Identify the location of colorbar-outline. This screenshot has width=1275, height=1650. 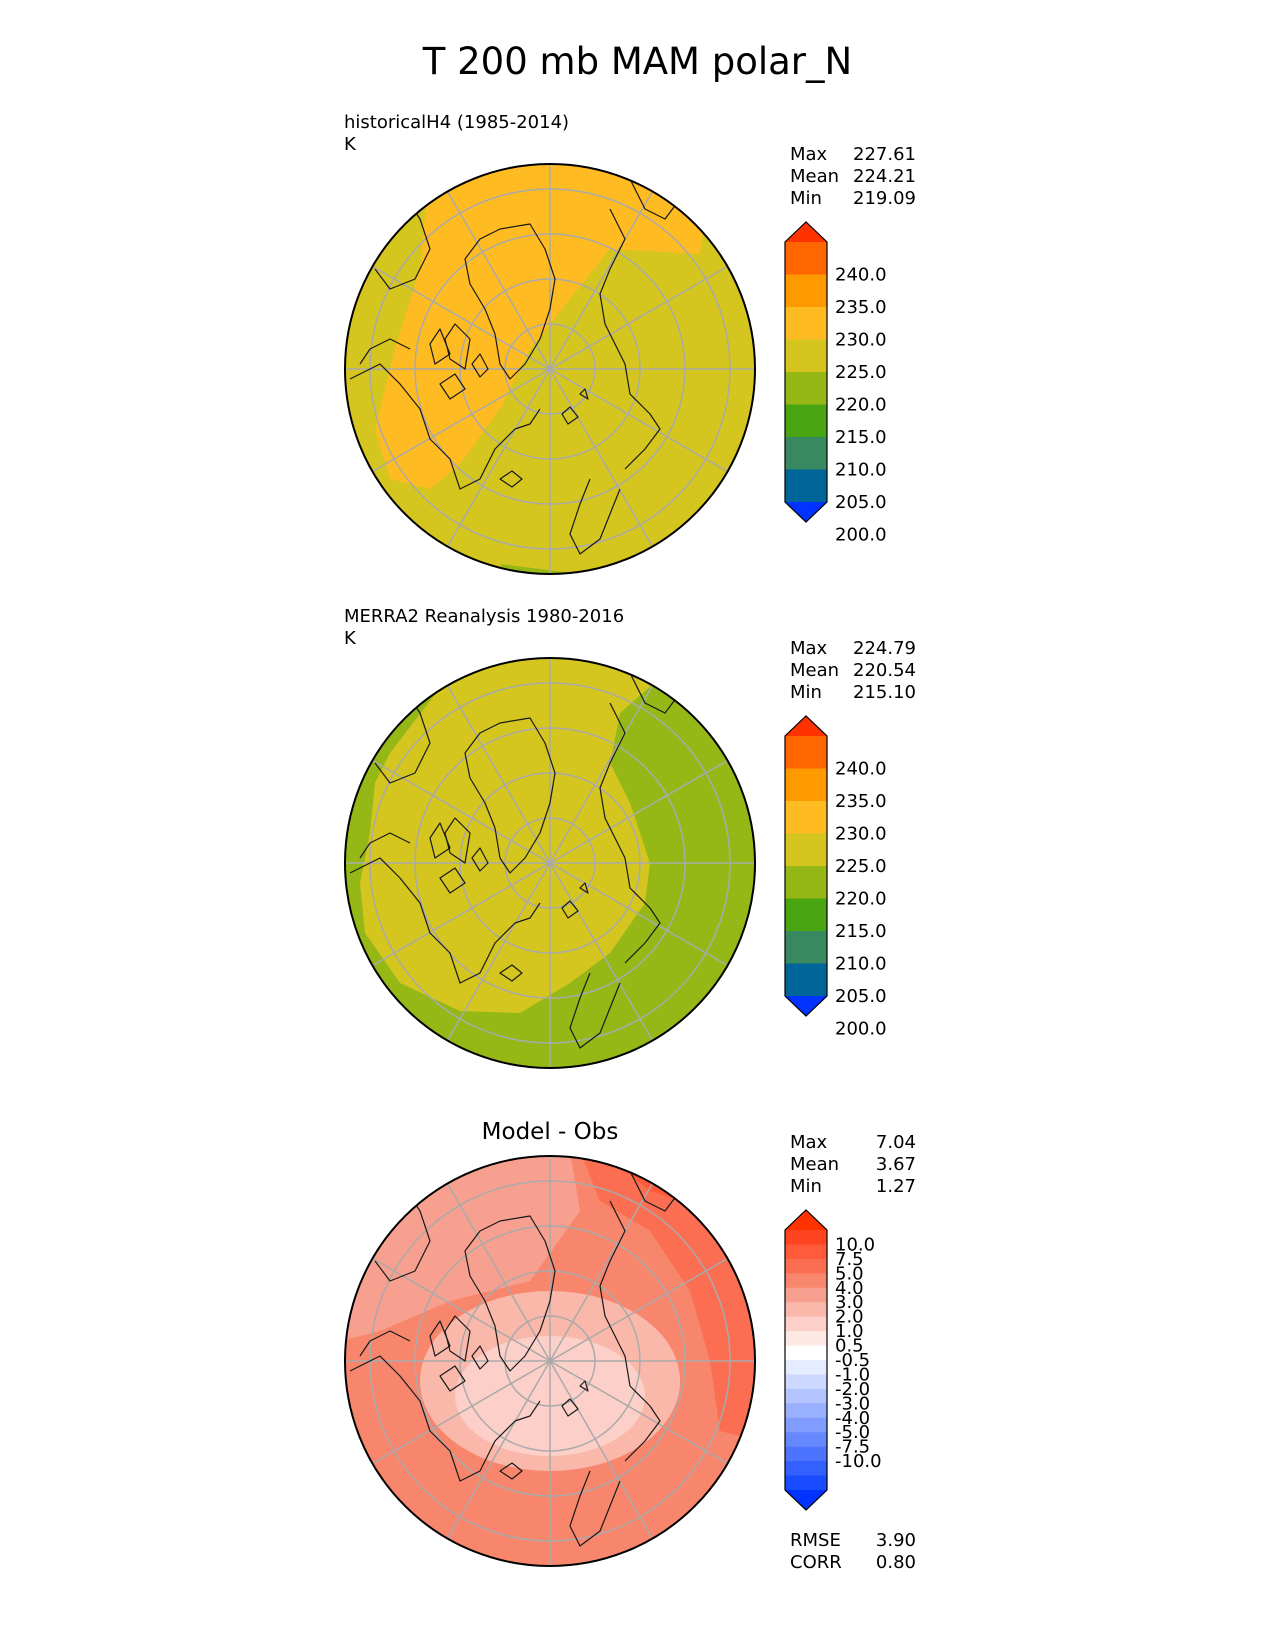
(806, 372).